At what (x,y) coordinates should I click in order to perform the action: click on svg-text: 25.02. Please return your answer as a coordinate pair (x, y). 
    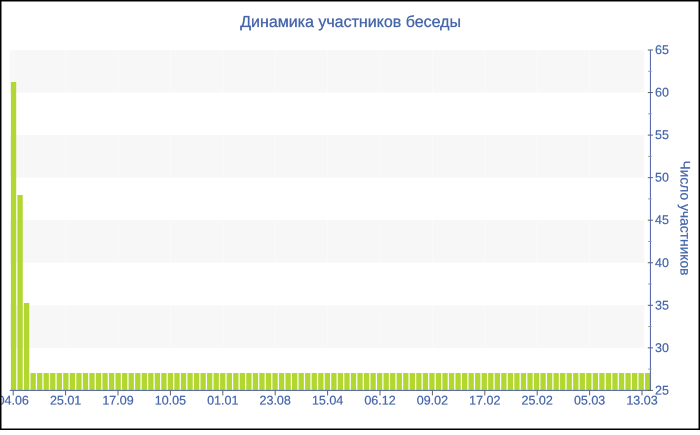
    Looking at the image, I should click on (537, 401).